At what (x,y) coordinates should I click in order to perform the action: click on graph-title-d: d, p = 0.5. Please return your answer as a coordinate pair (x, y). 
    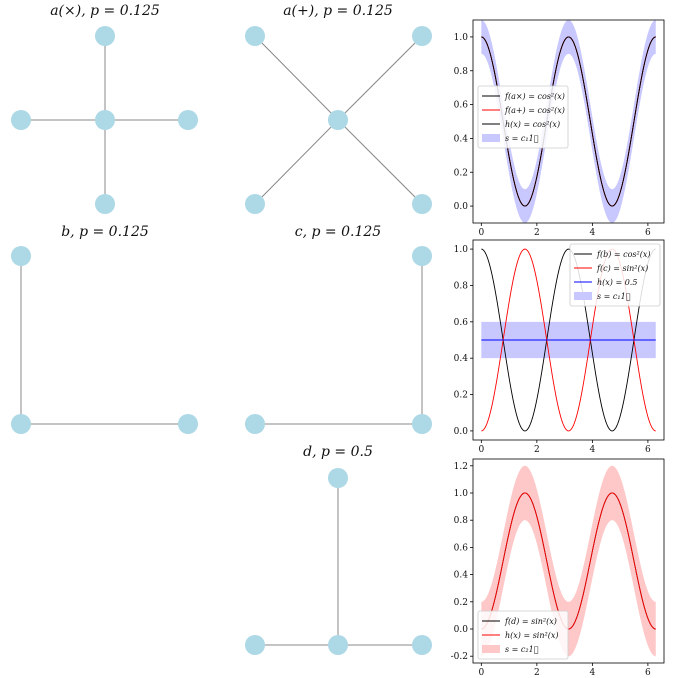
    Looking at the image, I should click on (338, 452).